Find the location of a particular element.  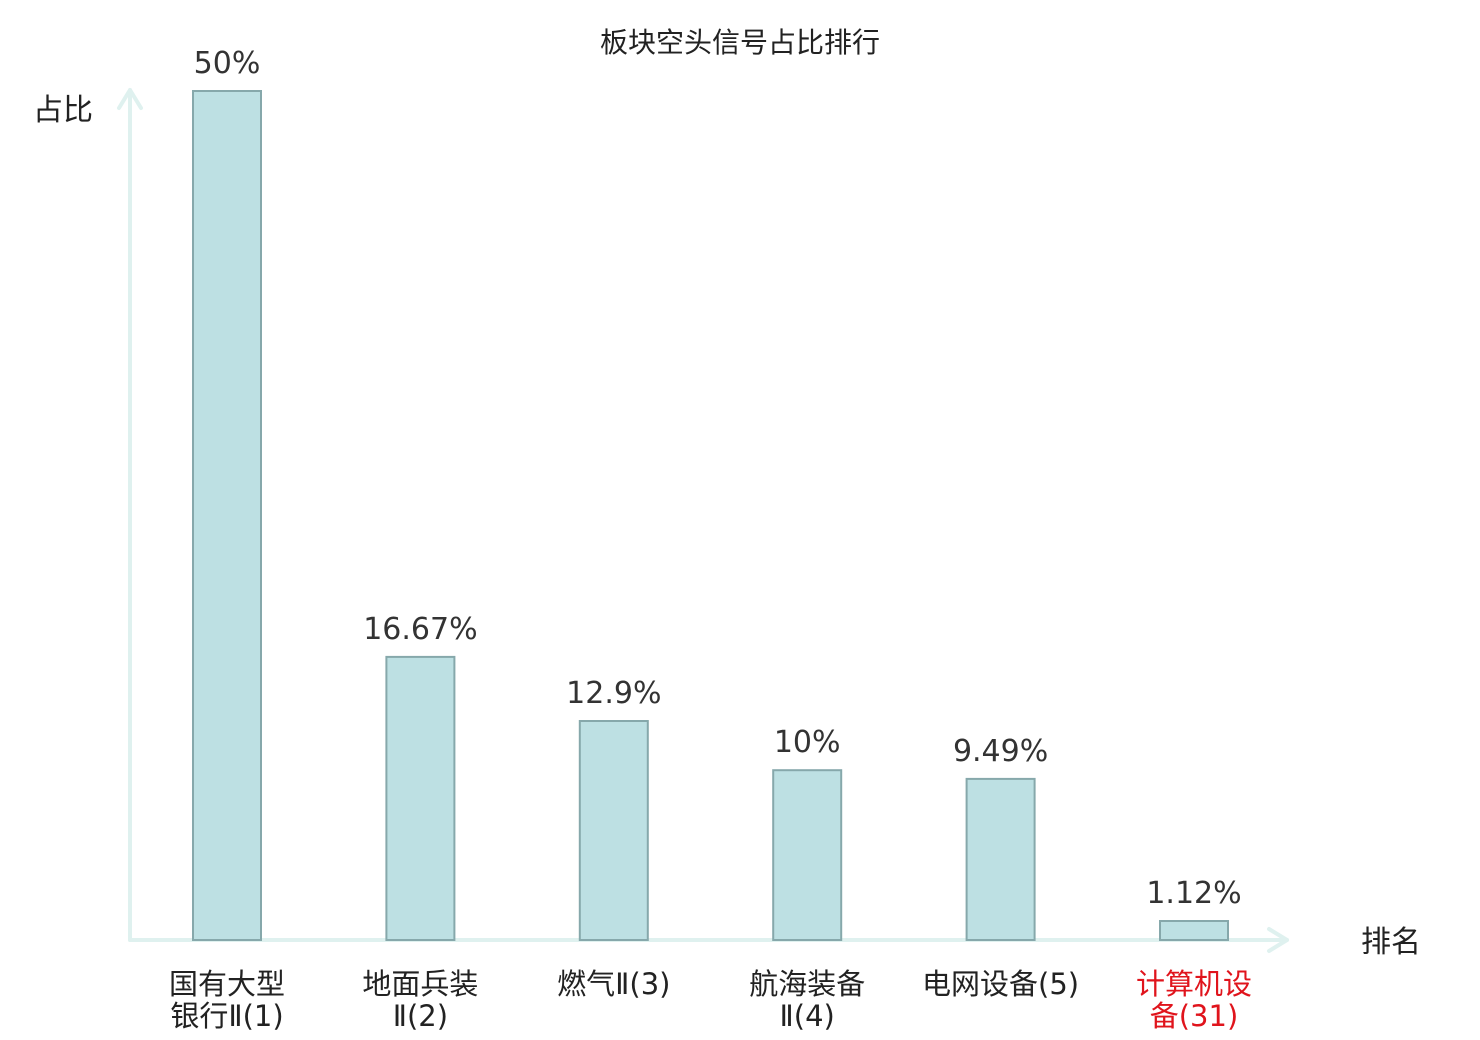

bar-value-label: 50% is located at coordinates (227, 63).